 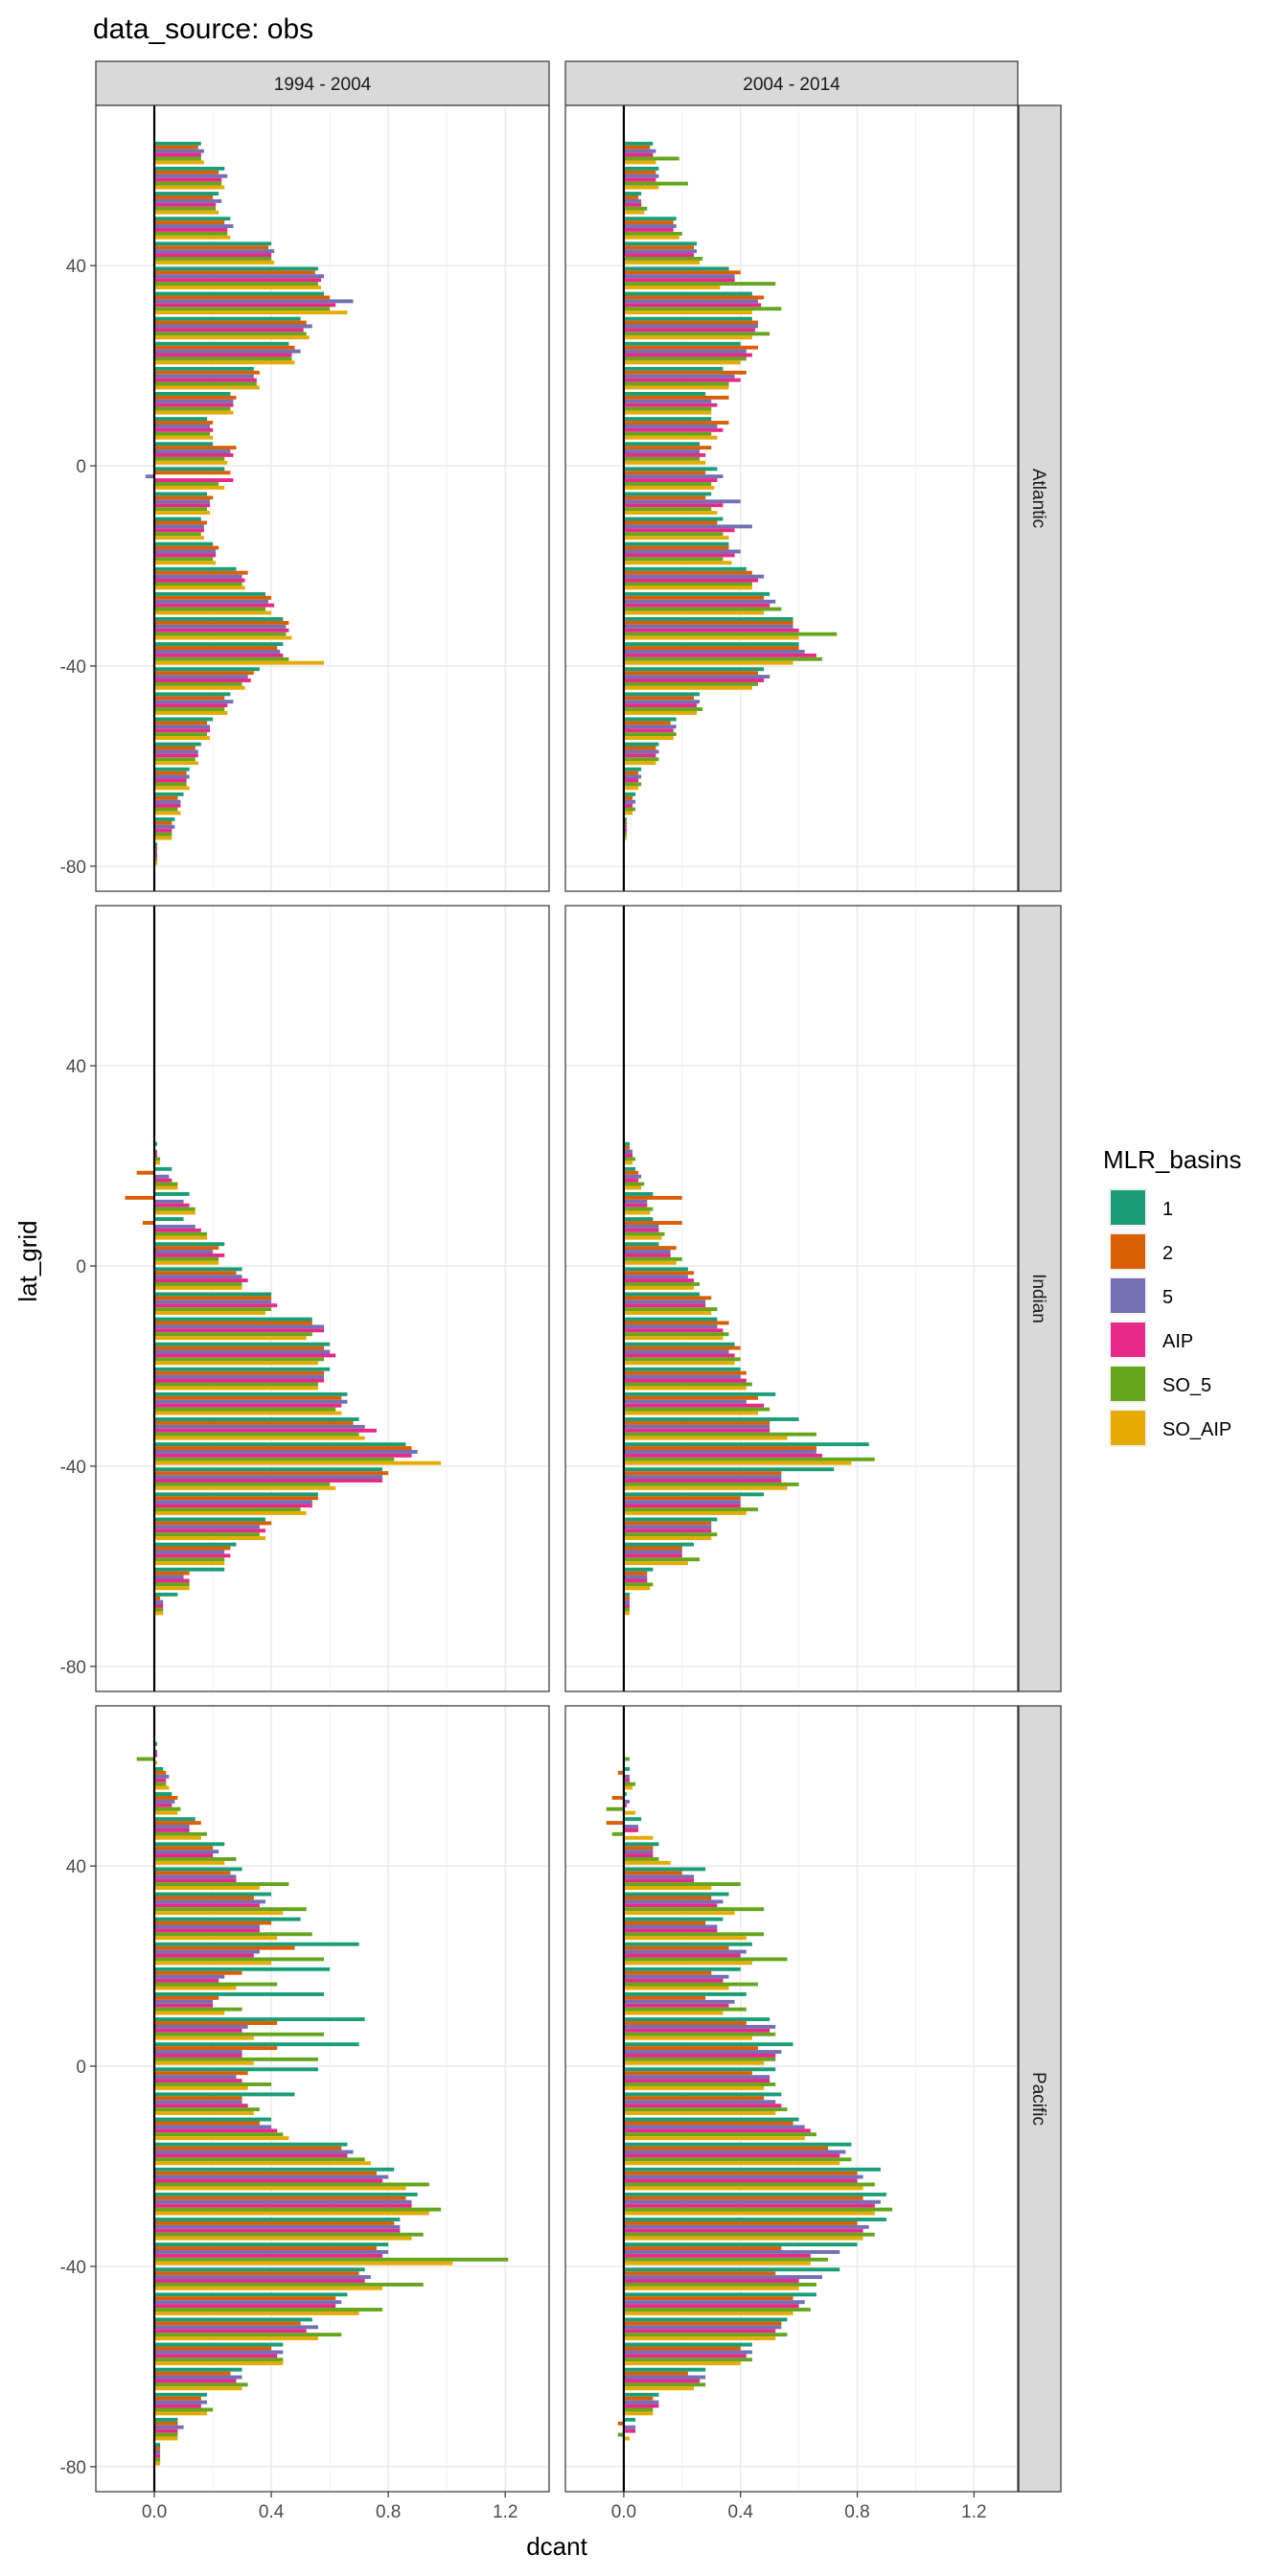 I want to click on x-tick-label: 0.4, so click(x=272, y=2512).